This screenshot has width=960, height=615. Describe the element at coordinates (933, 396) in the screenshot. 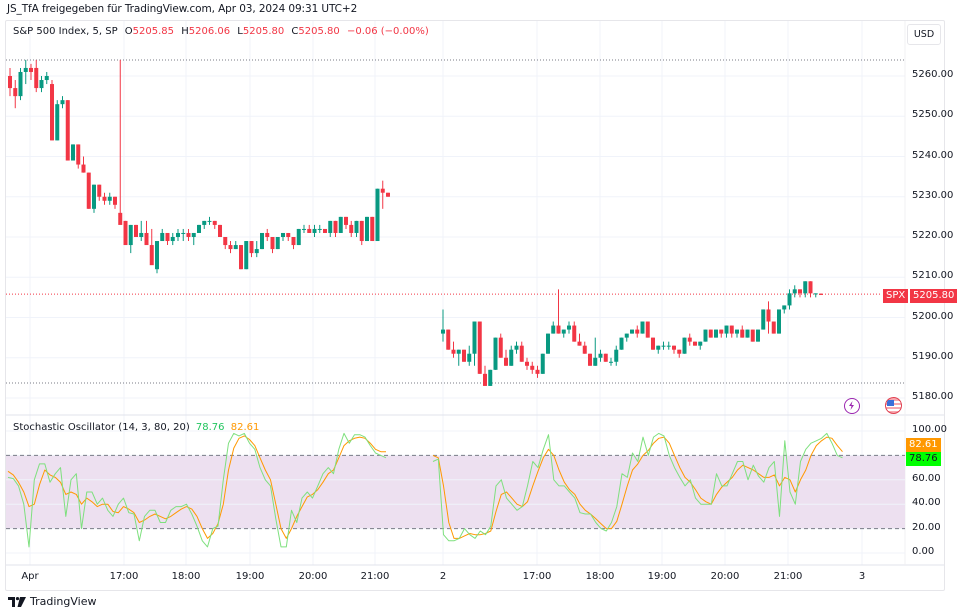

I see `price-axis-label: 5180.00` at that location.